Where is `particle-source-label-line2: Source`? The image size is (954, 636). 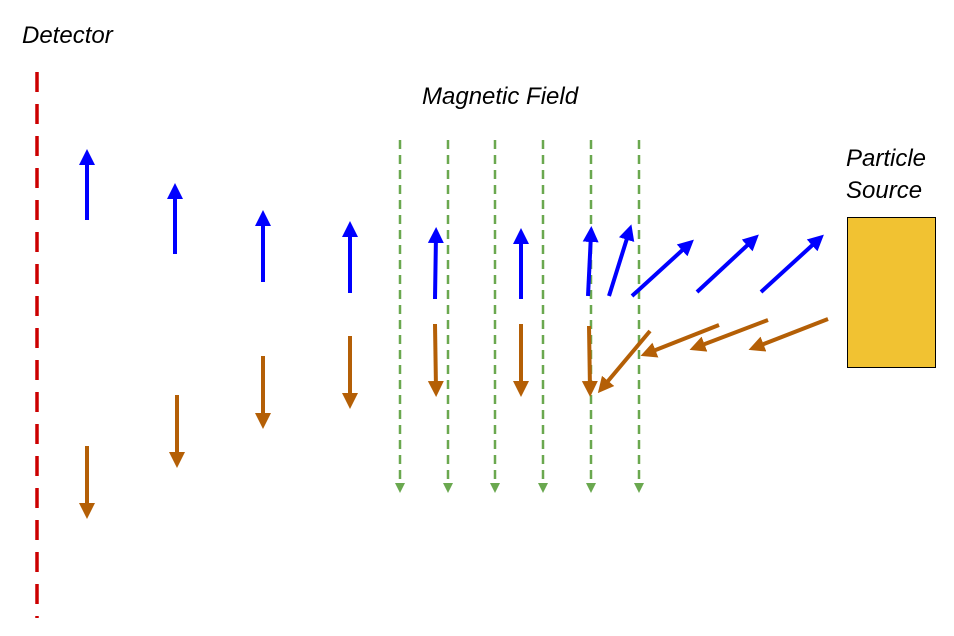
particle-source-label-line2: Source is located at coordinates (884, 190).